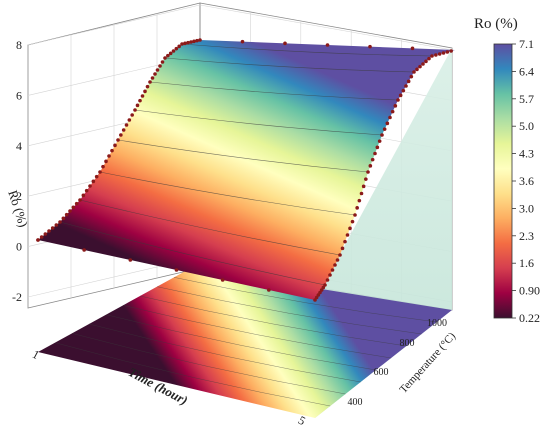 The width and height of the screenshot is (550, 439). What do you see at coordinates (496, 24) in the screenshot?
I see `colorbar-title: Ro (%)` at bounding box center [496, 24].